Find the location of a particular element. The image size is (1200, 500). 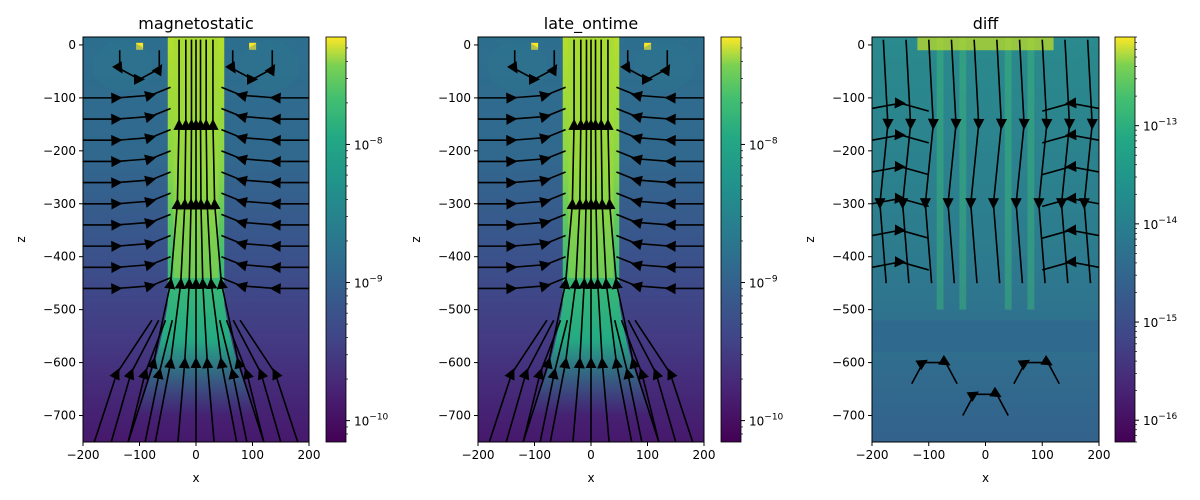

streamline-diff-l--240 is located at coordinates (900, 168).